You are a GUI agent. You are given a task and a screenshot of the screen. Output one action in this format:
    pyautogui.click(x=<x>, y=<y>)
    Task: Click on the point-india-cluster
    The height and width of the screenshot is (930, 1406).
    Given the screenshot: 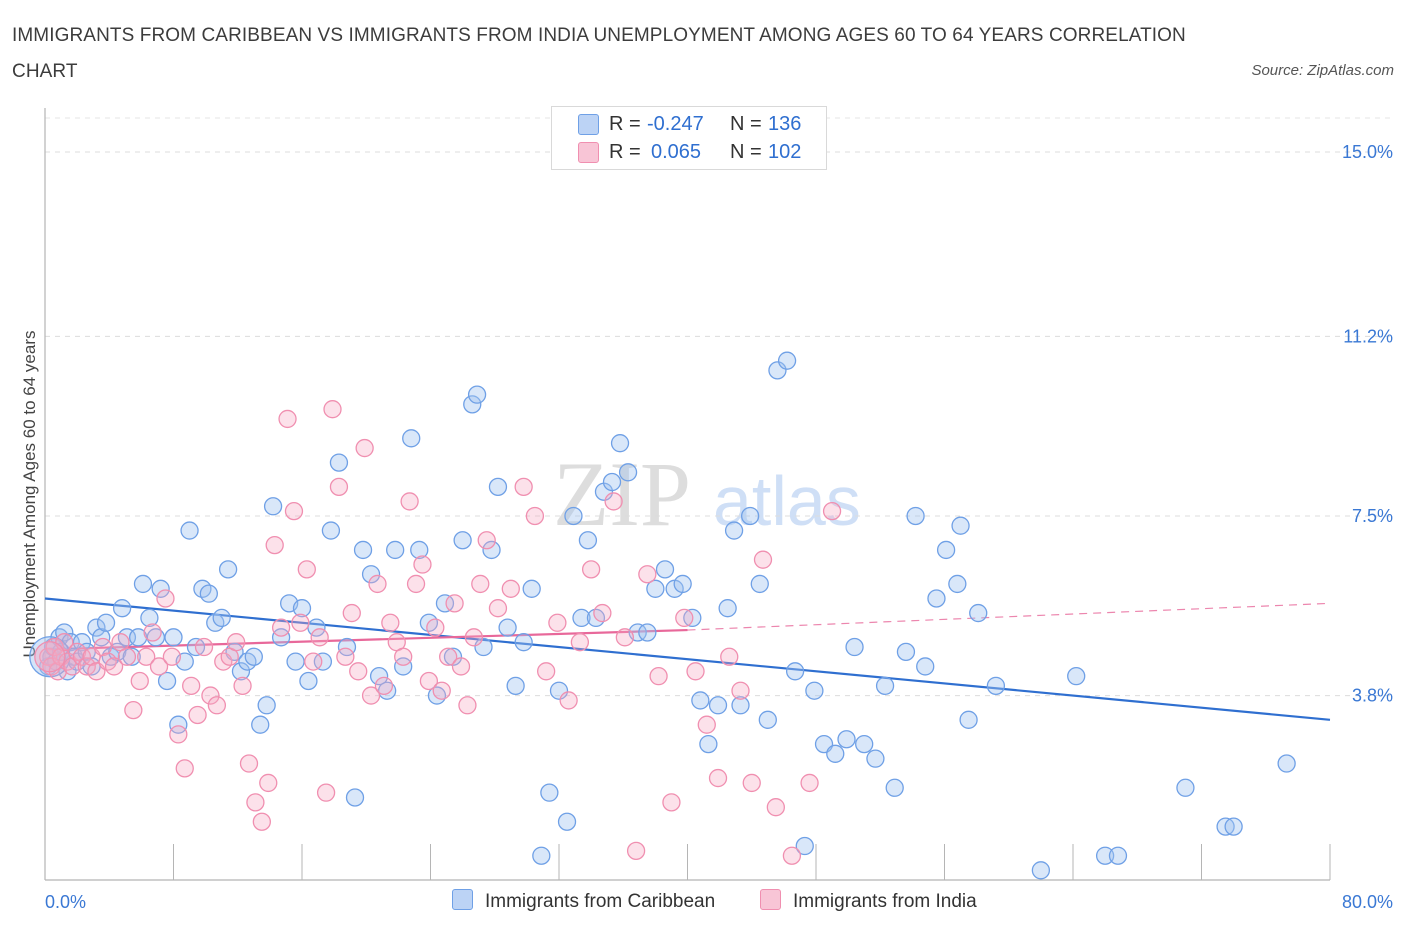 What is the action you would take?
    pyautogui.click(x=50, y=657)
    